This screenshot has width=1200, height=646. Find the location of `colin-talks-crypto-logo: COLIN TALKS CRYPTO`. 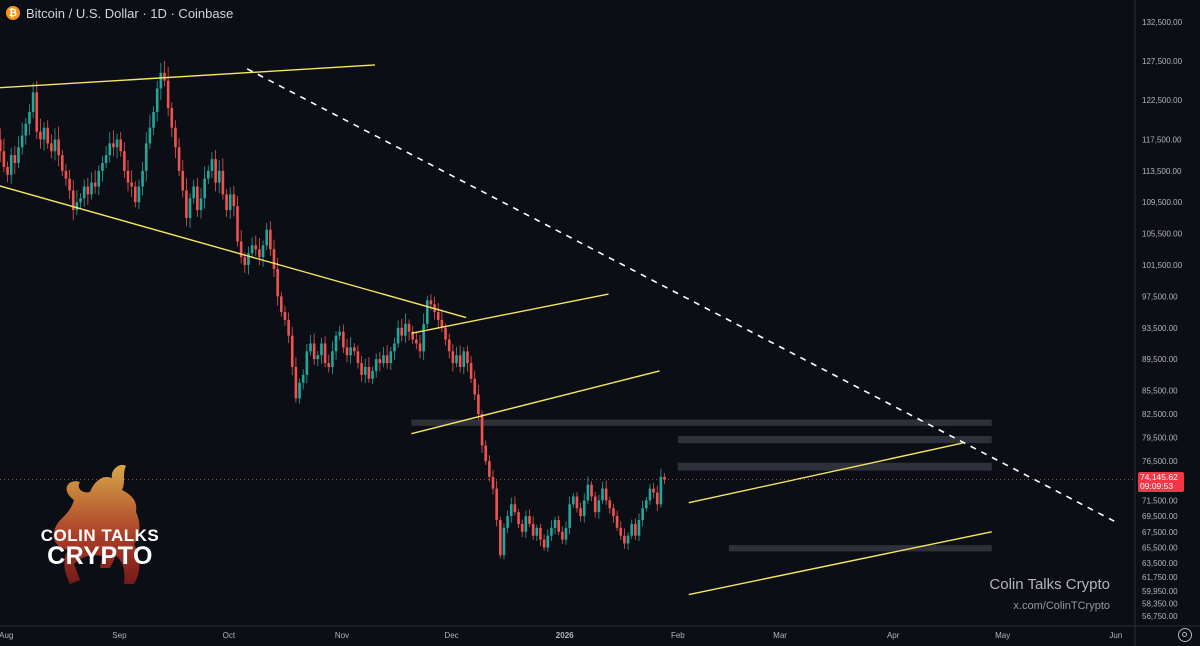

colin-talks-crypto-logo: COLIN TALKS CRYPTO is located at coordinates (100, 530).